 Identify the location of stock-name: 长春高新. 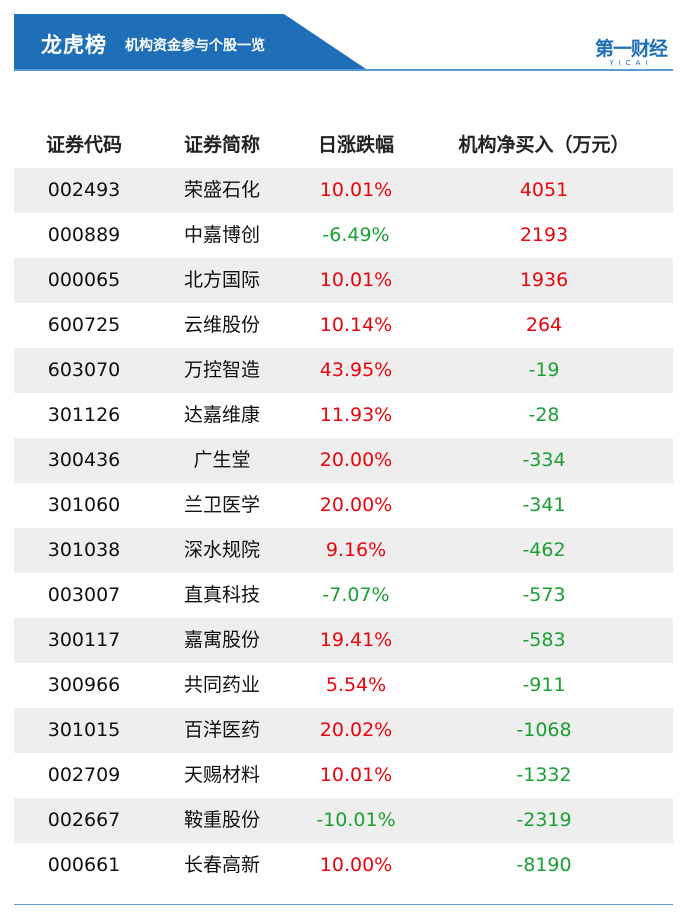
(221, 865).